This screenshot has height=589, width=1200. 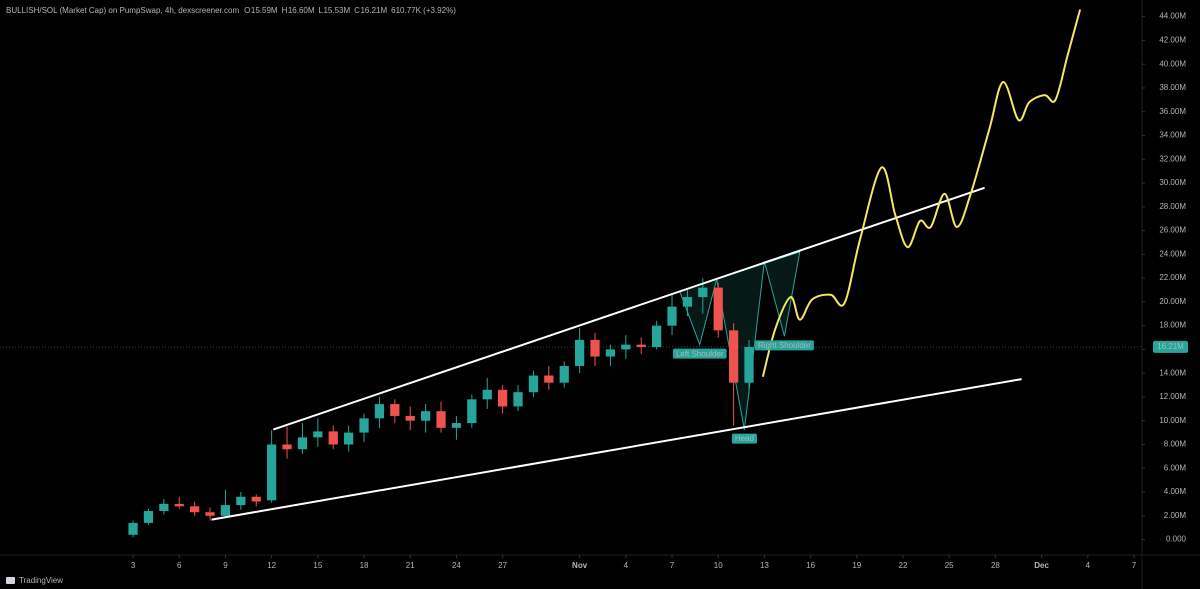 What do you see at coordinates (1172, 111) in the screenshot?
I see `y-tick-label: 36.00M` at bounding box center [1172, 111].